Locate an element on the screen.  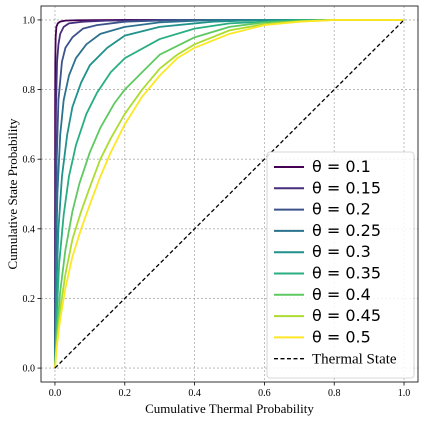
y-tick-label: 0.2 is located at coordinates (29, 299).